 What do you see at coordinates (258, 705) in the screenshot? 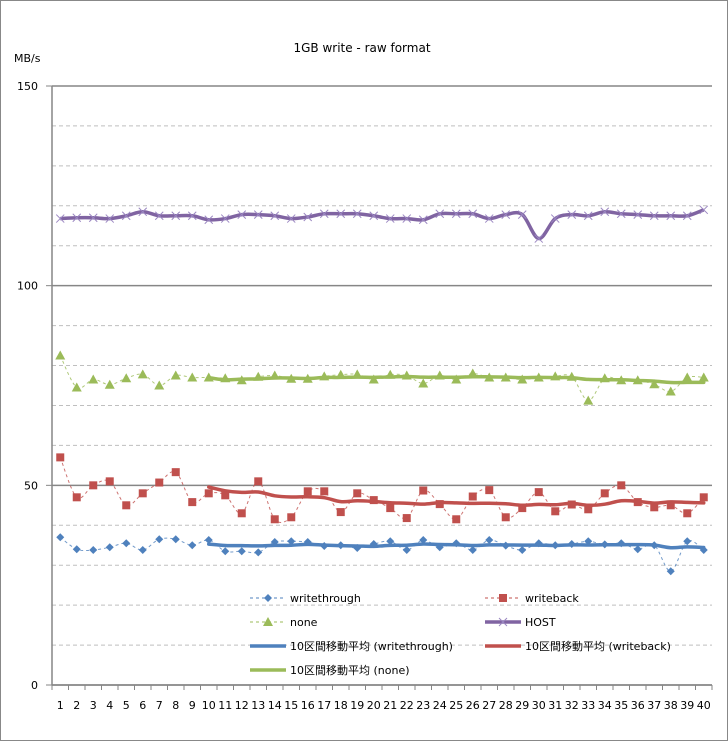
I see `x-tick-label: 13` at bounding box center [258, 705].